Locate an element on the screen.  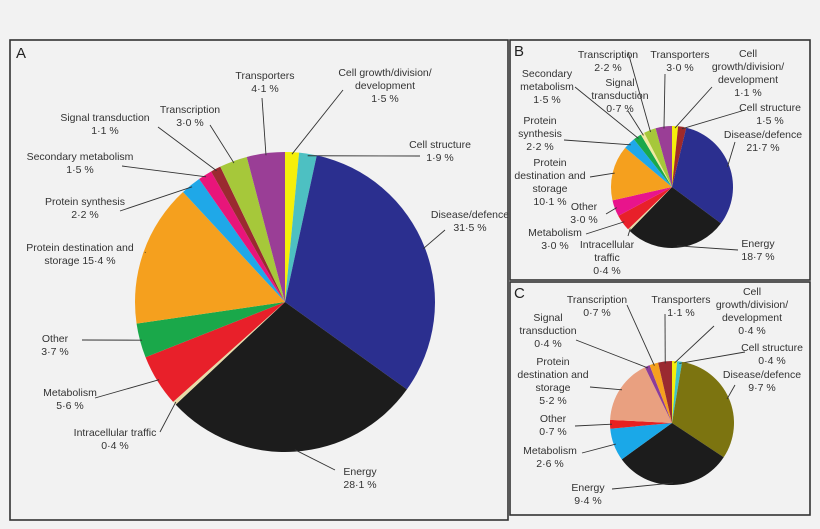
slice-label: Intracellular is located at coordinates (607, 245).